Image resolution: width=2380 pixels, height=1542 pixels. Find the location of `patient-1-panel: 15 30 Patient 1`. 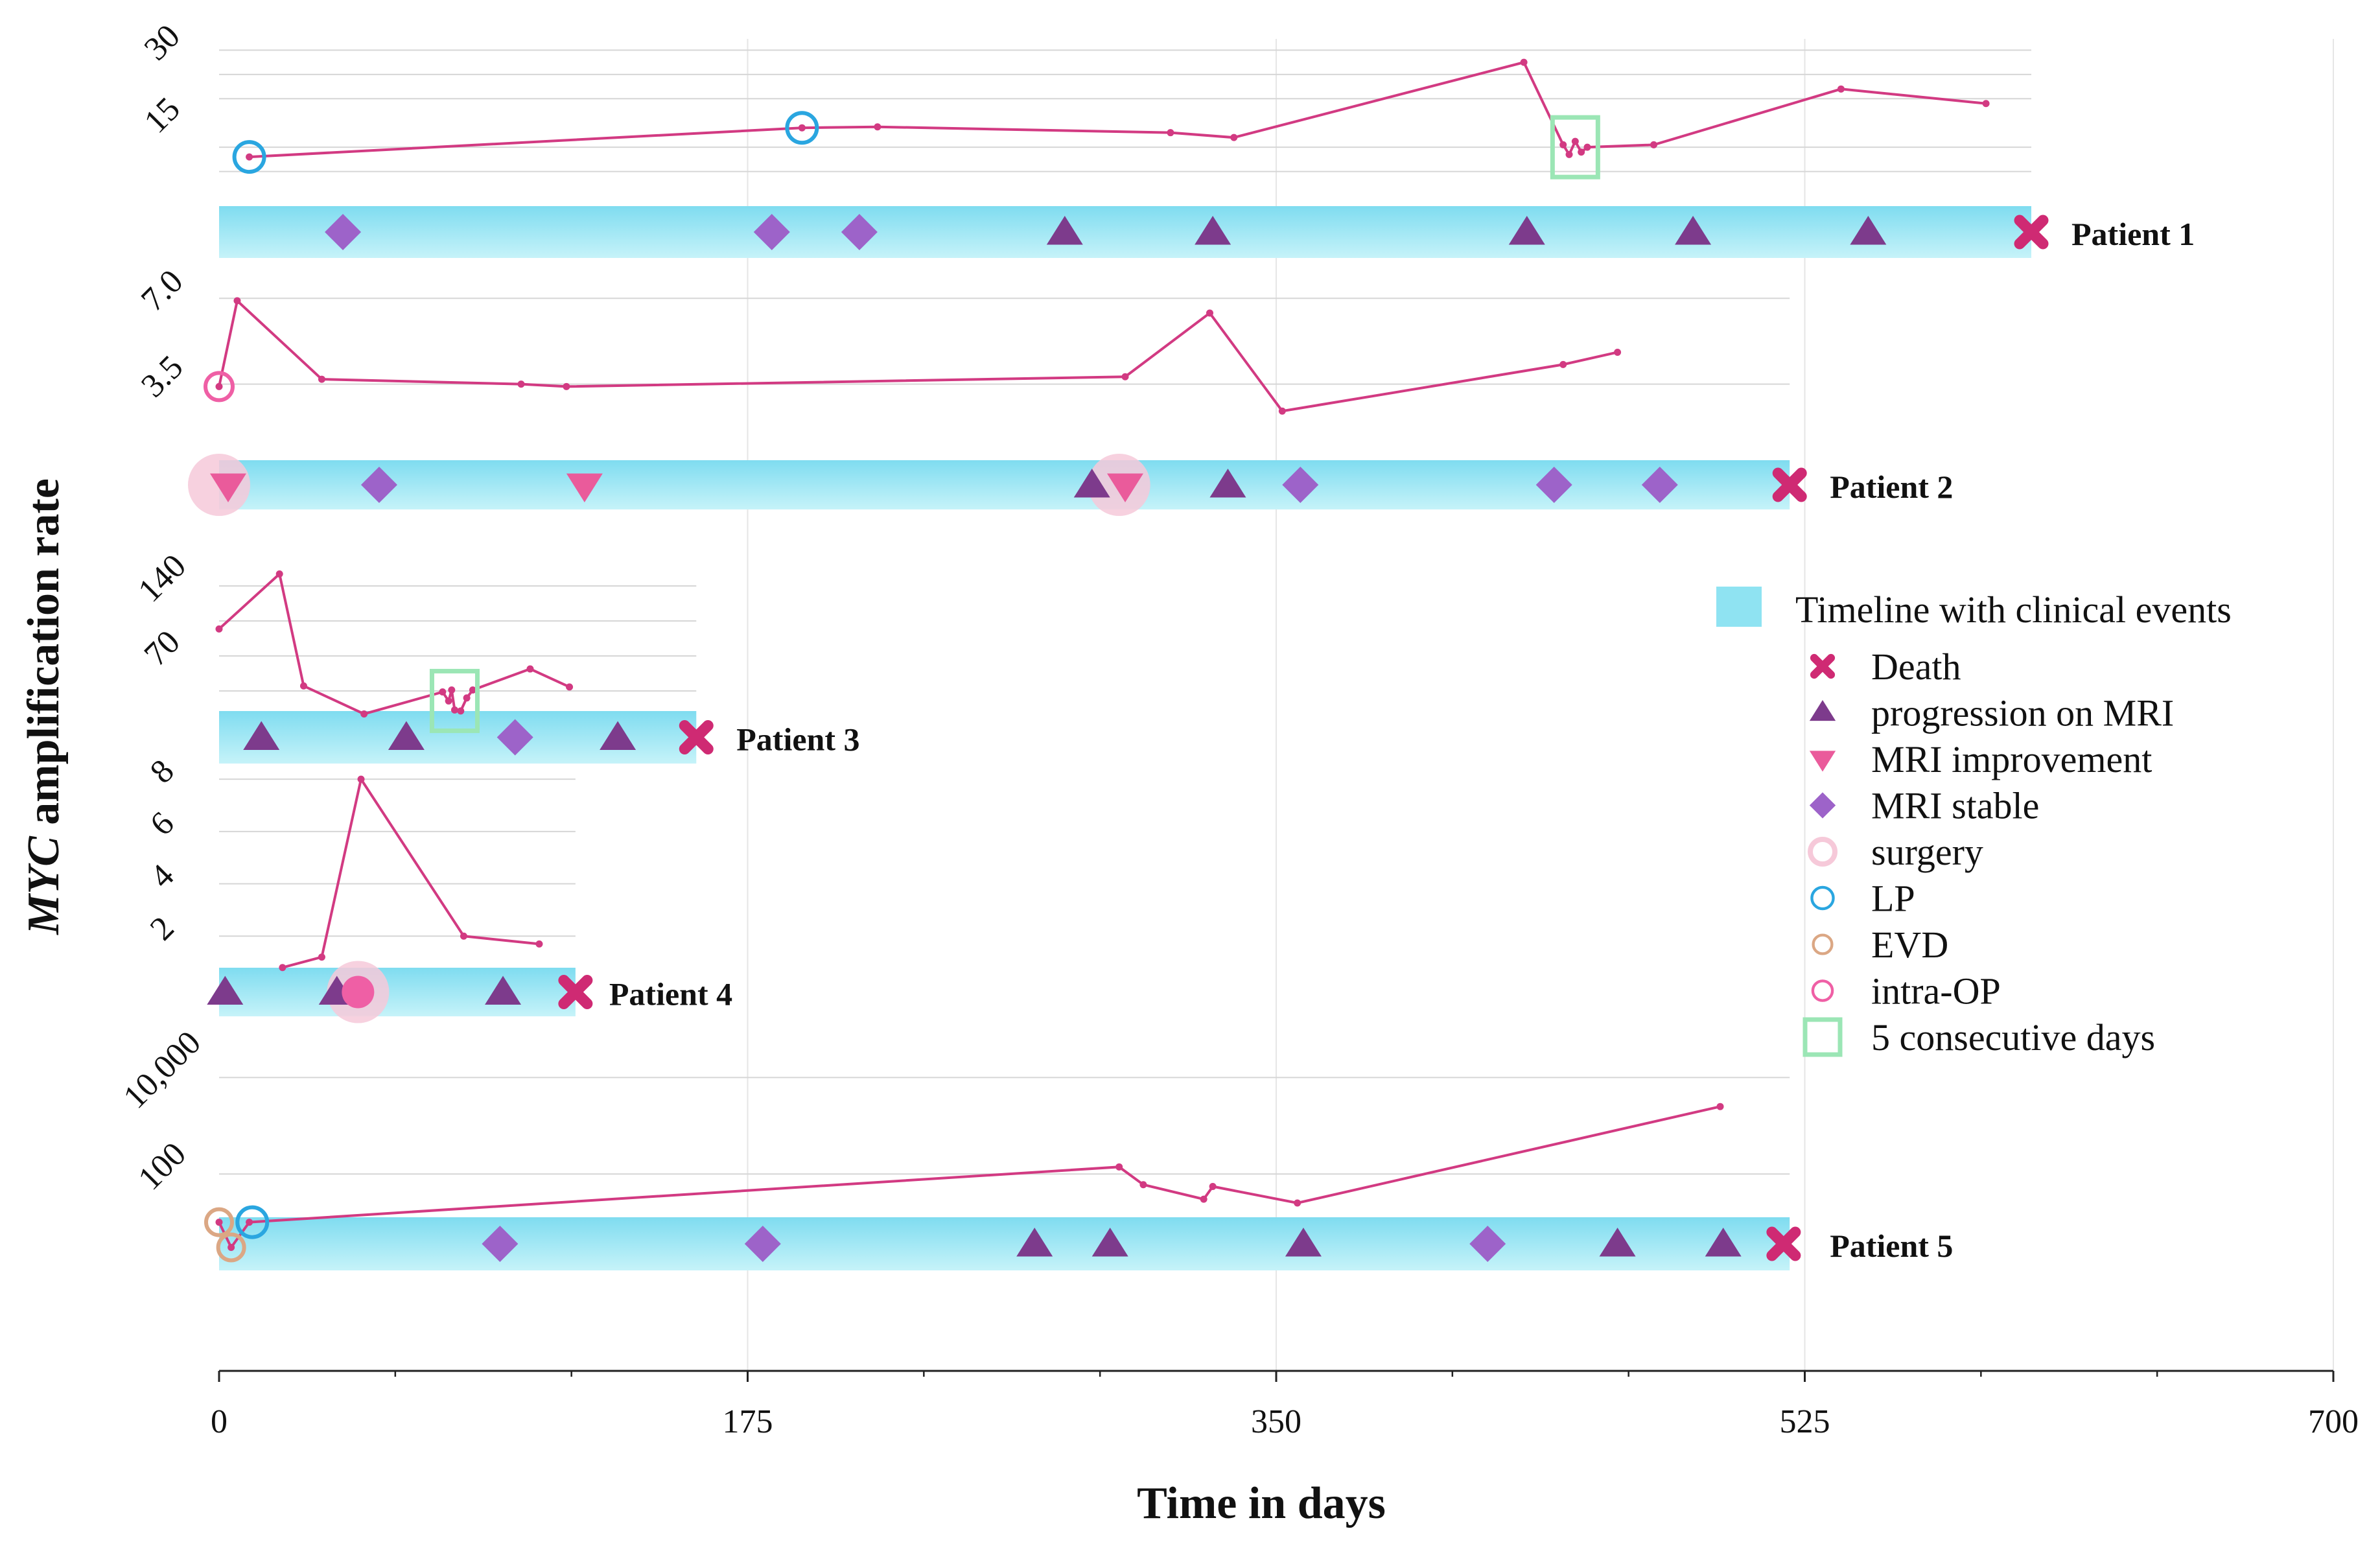

patient-1-panel: 15 30 Patient 1 is located at coordinates (1166, 138).